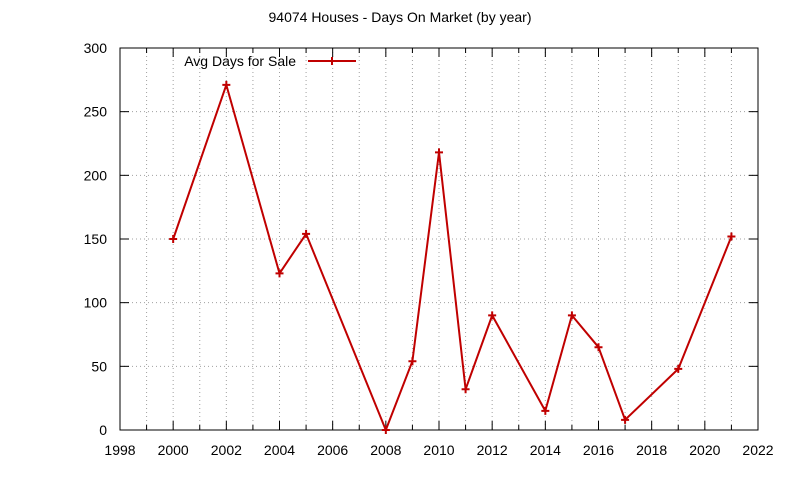 Image resolution: width=800 pixels, height=480 pixels. What do you see at coordinates (438, 450) in the screenshot?
I see `x-tick-label: 2010` at bounding box center [438, 450].